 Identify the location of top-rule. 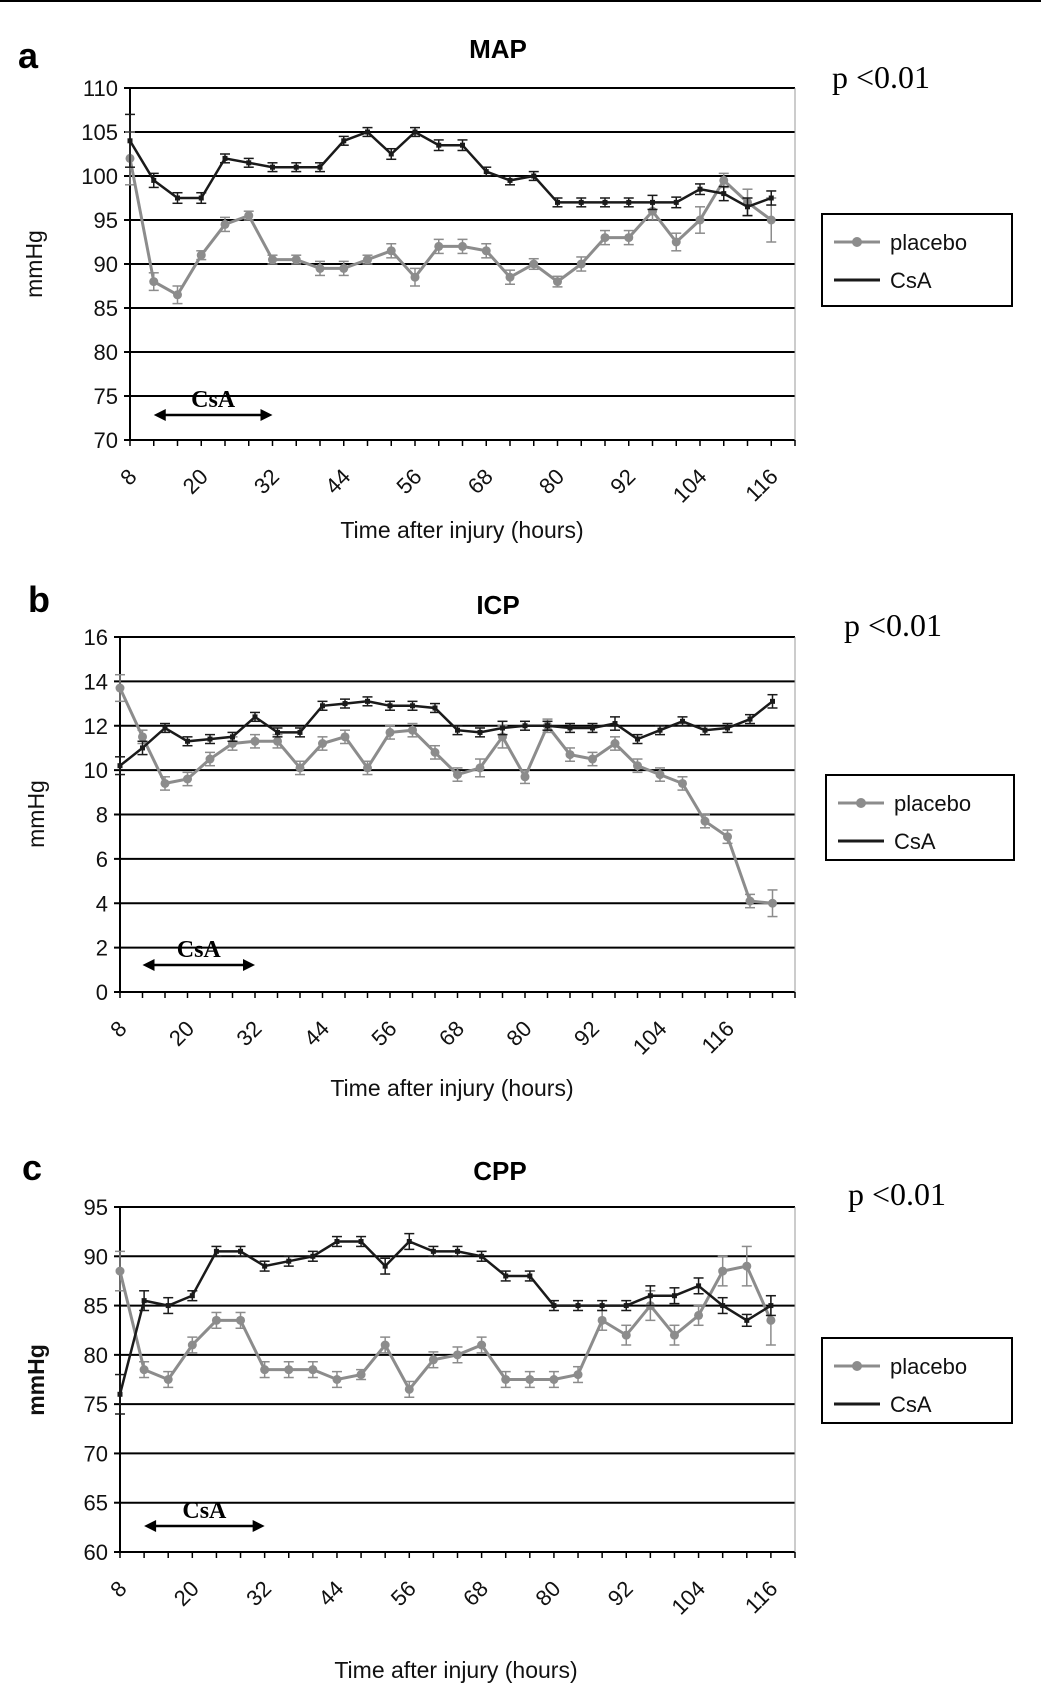
(520, 1).